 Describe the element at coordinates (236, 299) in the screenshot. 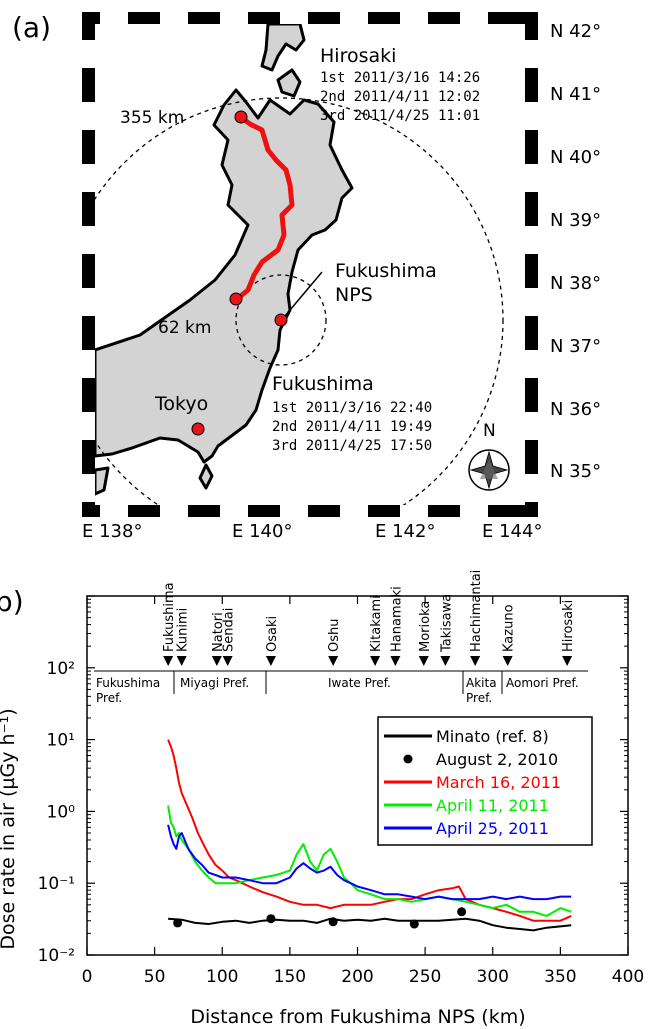

I see `fukushima-dot` at that location.